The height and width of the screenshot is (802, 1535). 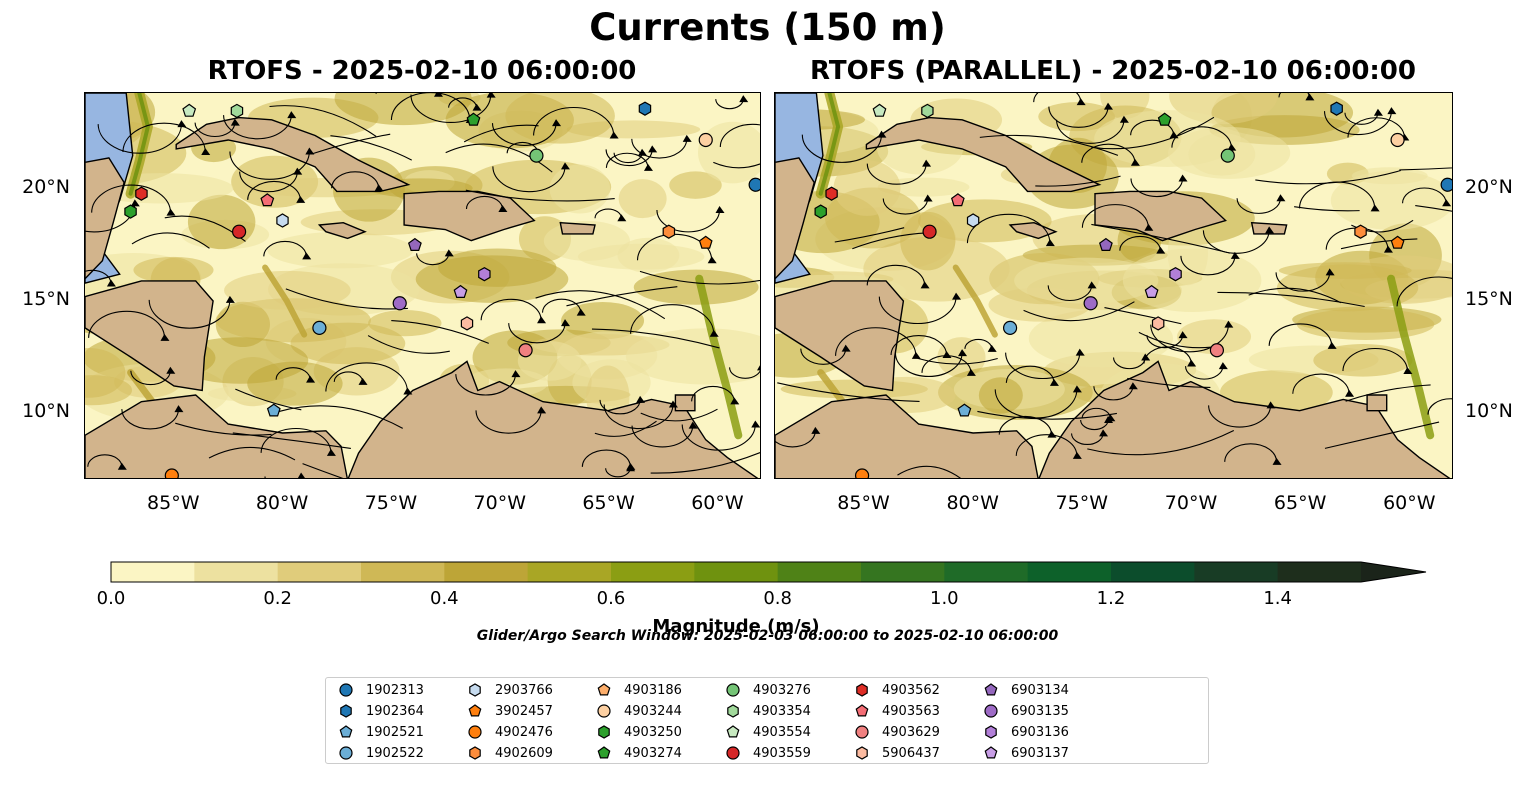 I want to click on legend-item-1902313: 1902313, so click(x=381, y=690).